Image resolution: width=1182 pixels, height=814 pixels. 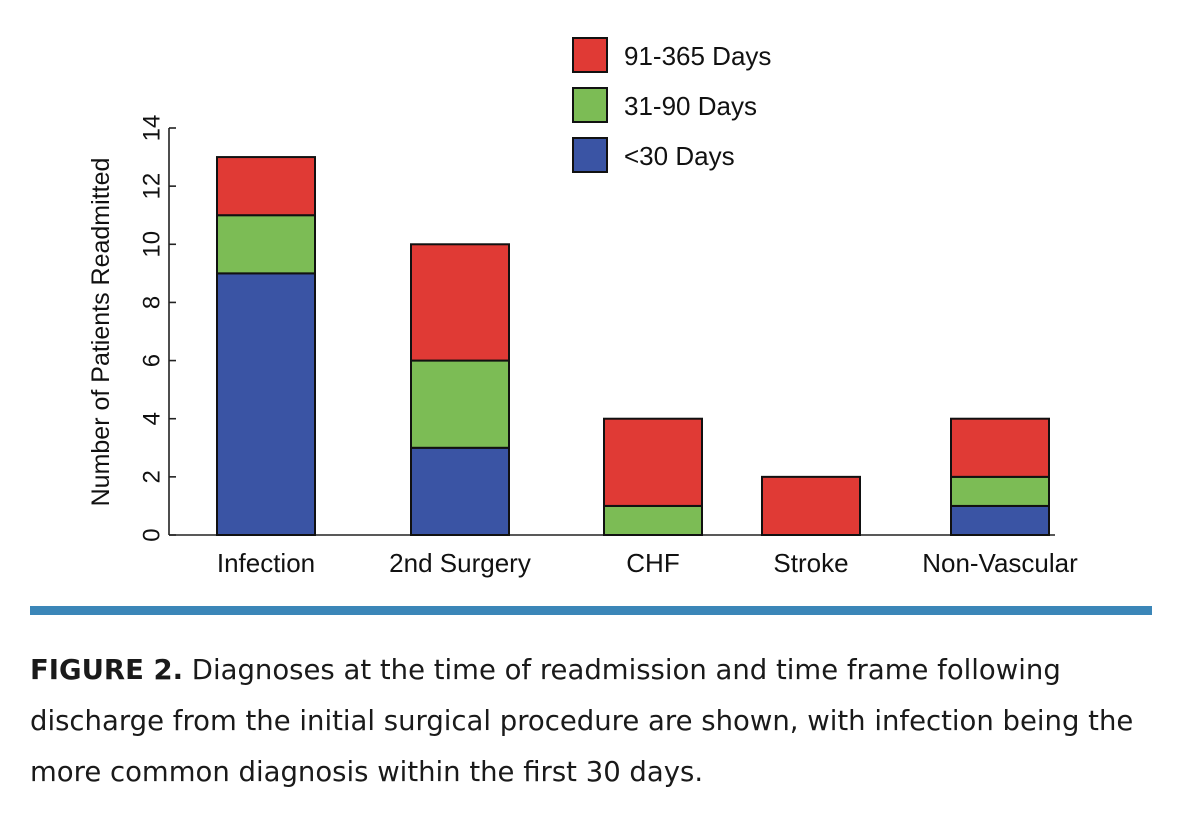 I want to click on y-tick-label: 0, so click(x=152, y=534).